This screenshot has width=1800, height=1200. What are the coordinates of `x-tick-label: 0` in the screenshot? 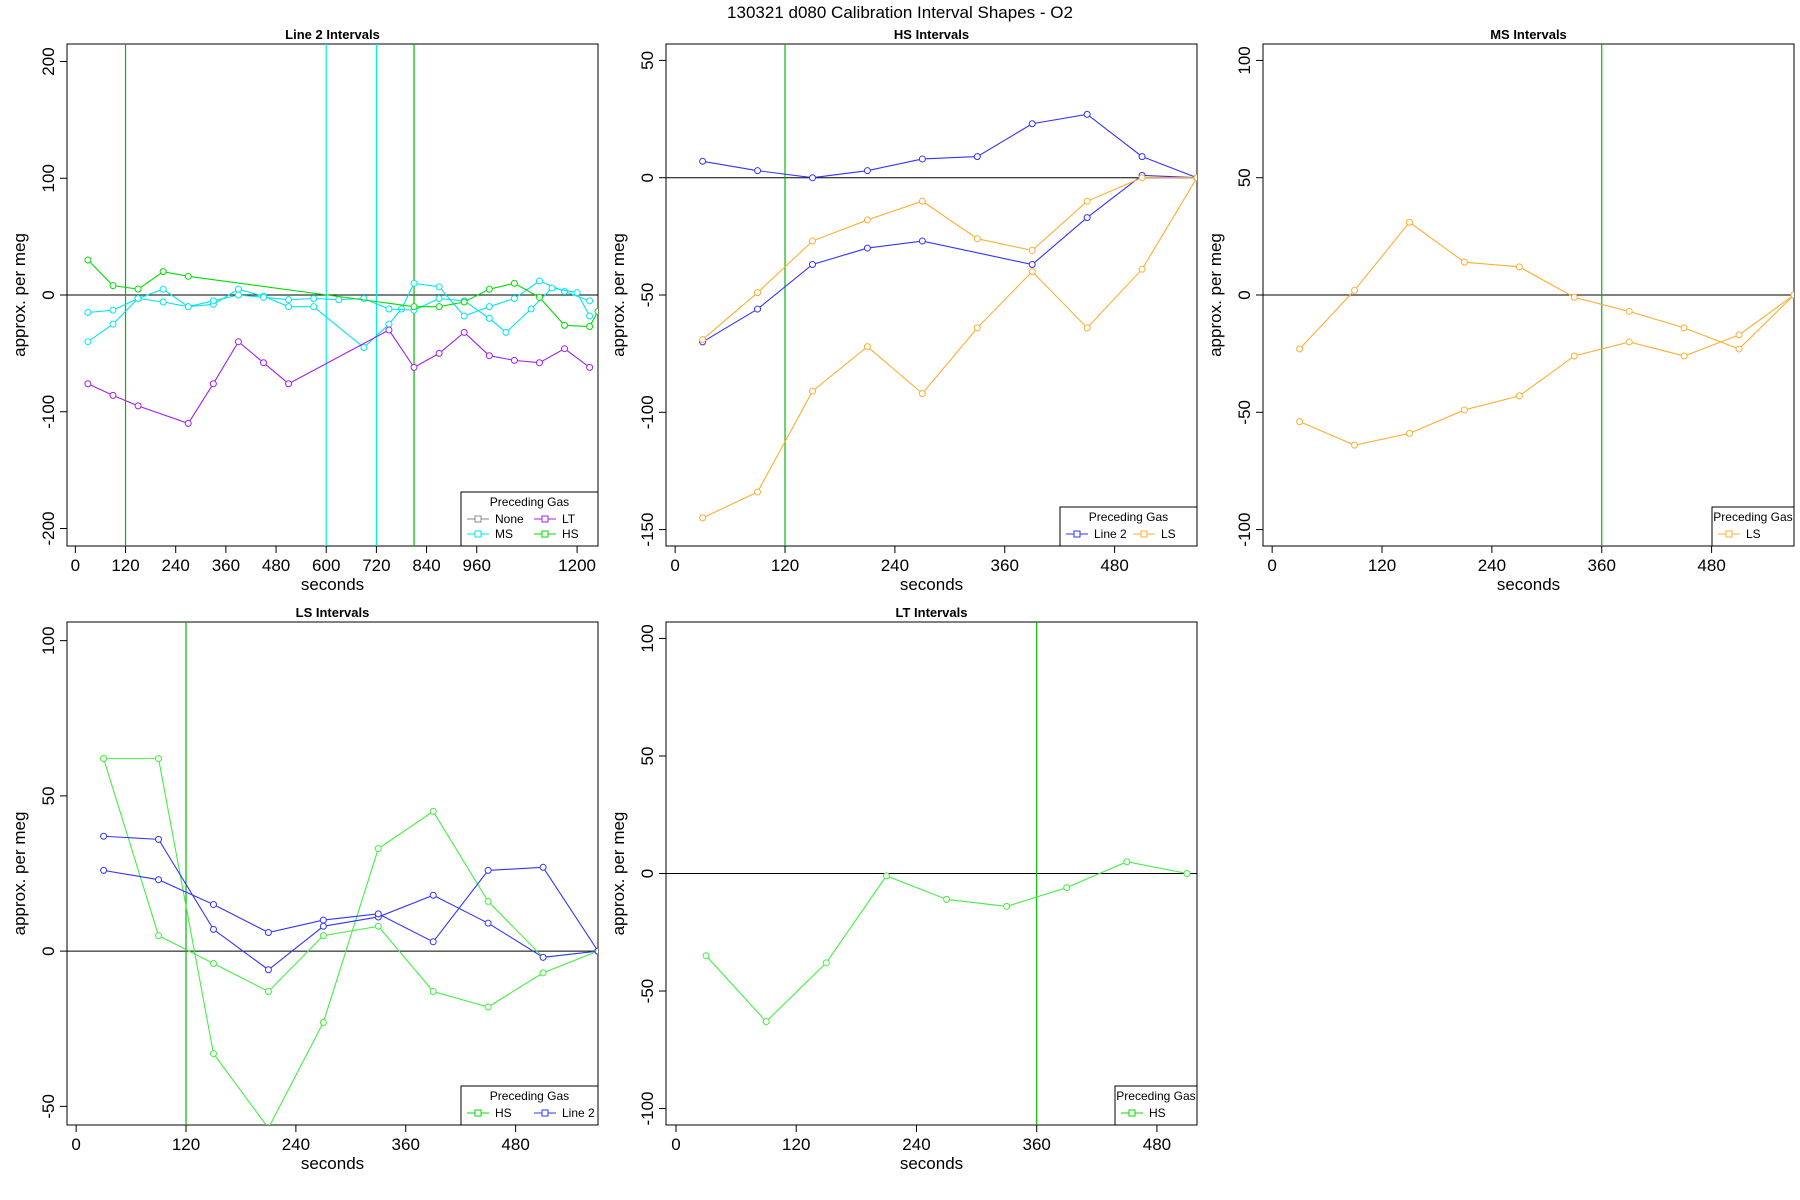 It's located at (75, 1144).